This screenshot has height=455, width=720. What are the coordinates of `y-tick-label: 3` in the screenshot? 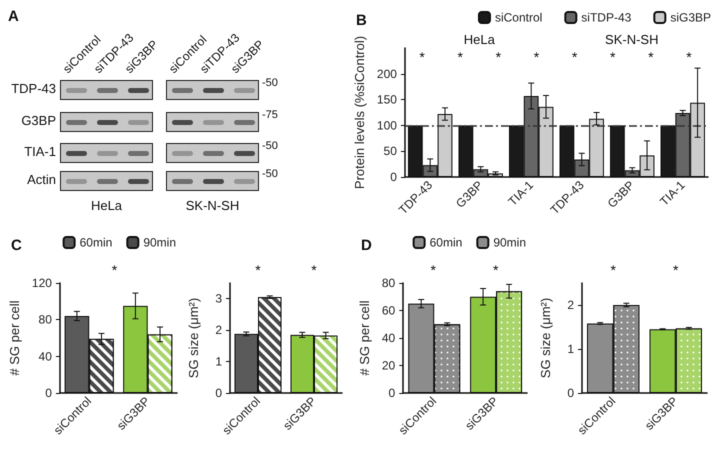 It's located at (218, 299).